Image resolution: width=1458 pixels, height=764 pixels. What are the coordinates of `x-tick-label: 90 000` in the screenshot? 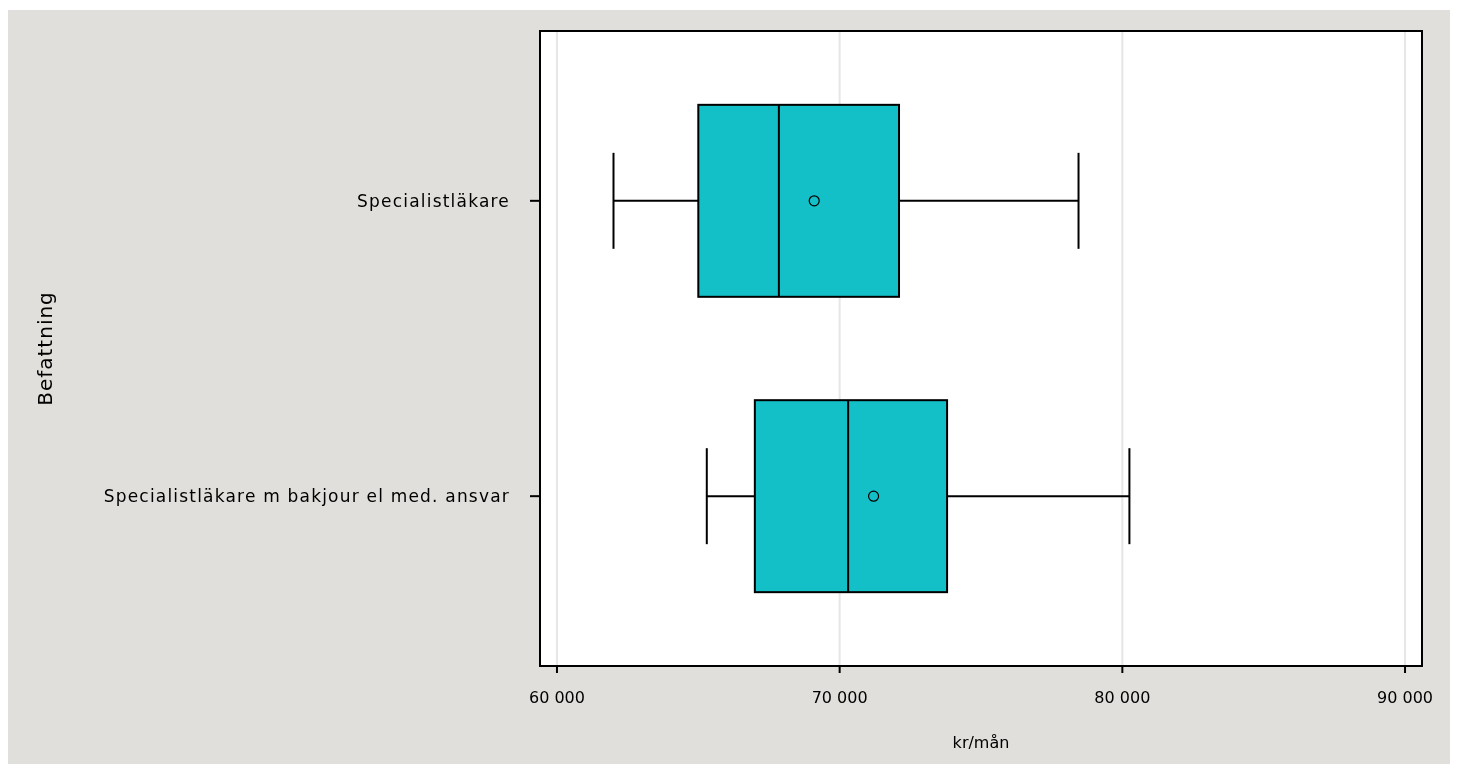 It's located at (1405, 697).